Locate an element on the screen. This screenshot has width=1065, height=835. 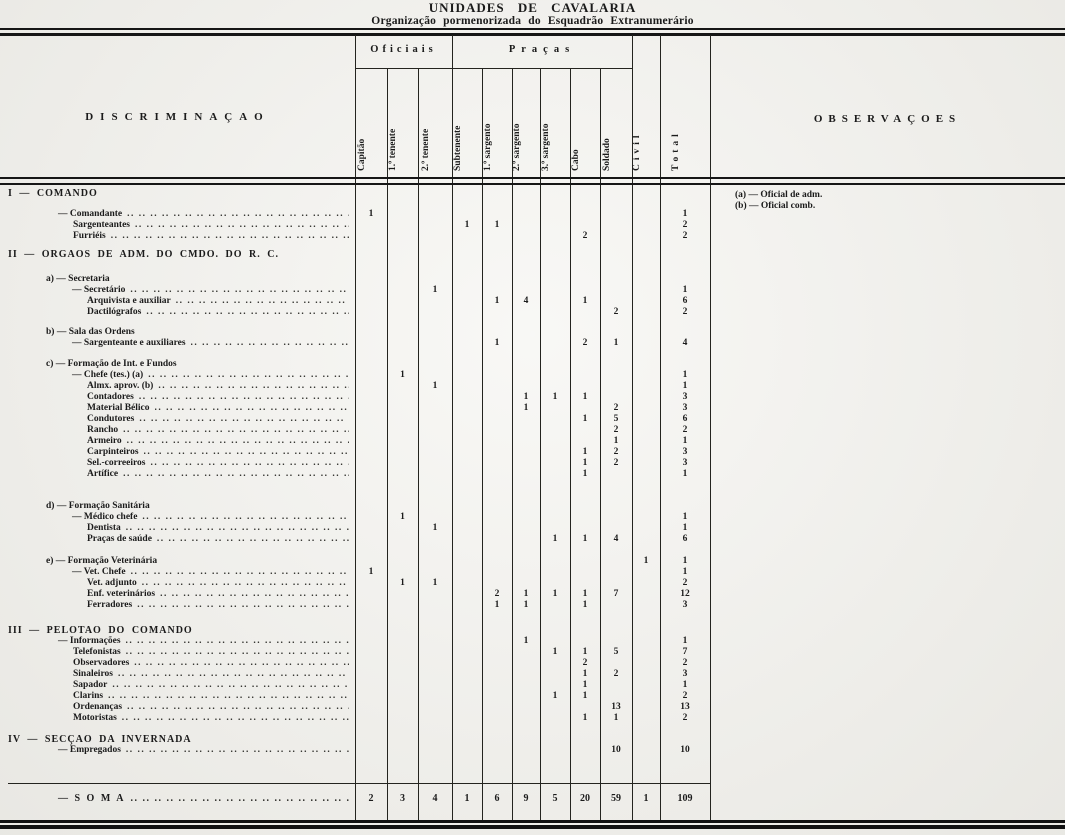
column-header-11: Total is located at coordinates (676, 150).